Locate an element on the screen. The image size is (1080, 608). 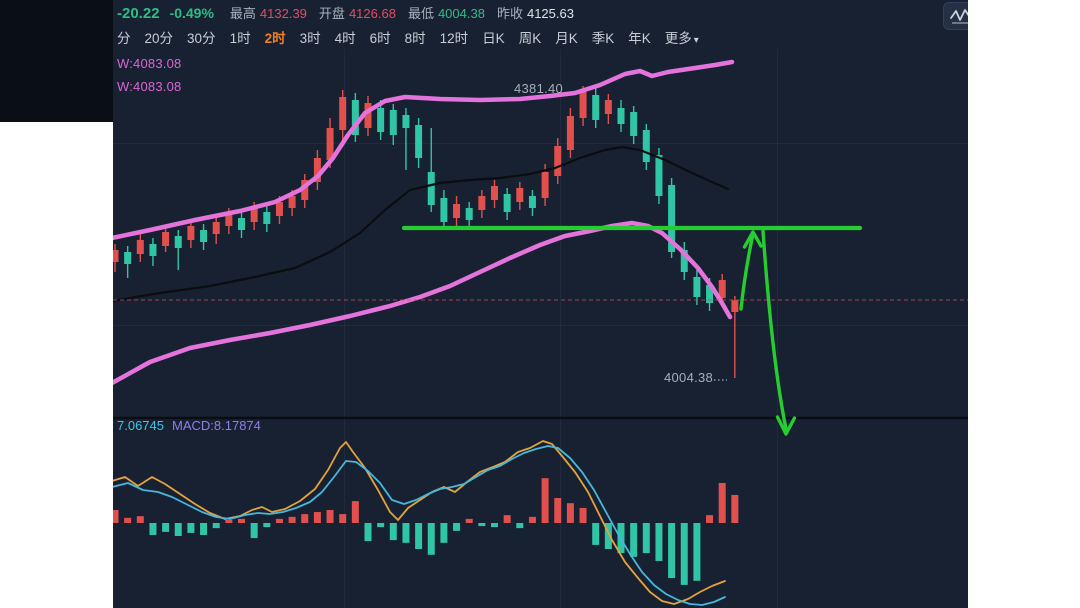
up-arrowhead-icon is located at coordinates (752, 239).